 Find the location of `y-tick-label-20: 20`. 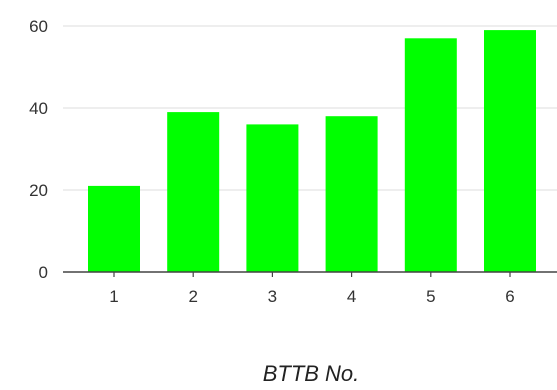

y-tick-label-20: 20 is located at coordinates (38, 190).